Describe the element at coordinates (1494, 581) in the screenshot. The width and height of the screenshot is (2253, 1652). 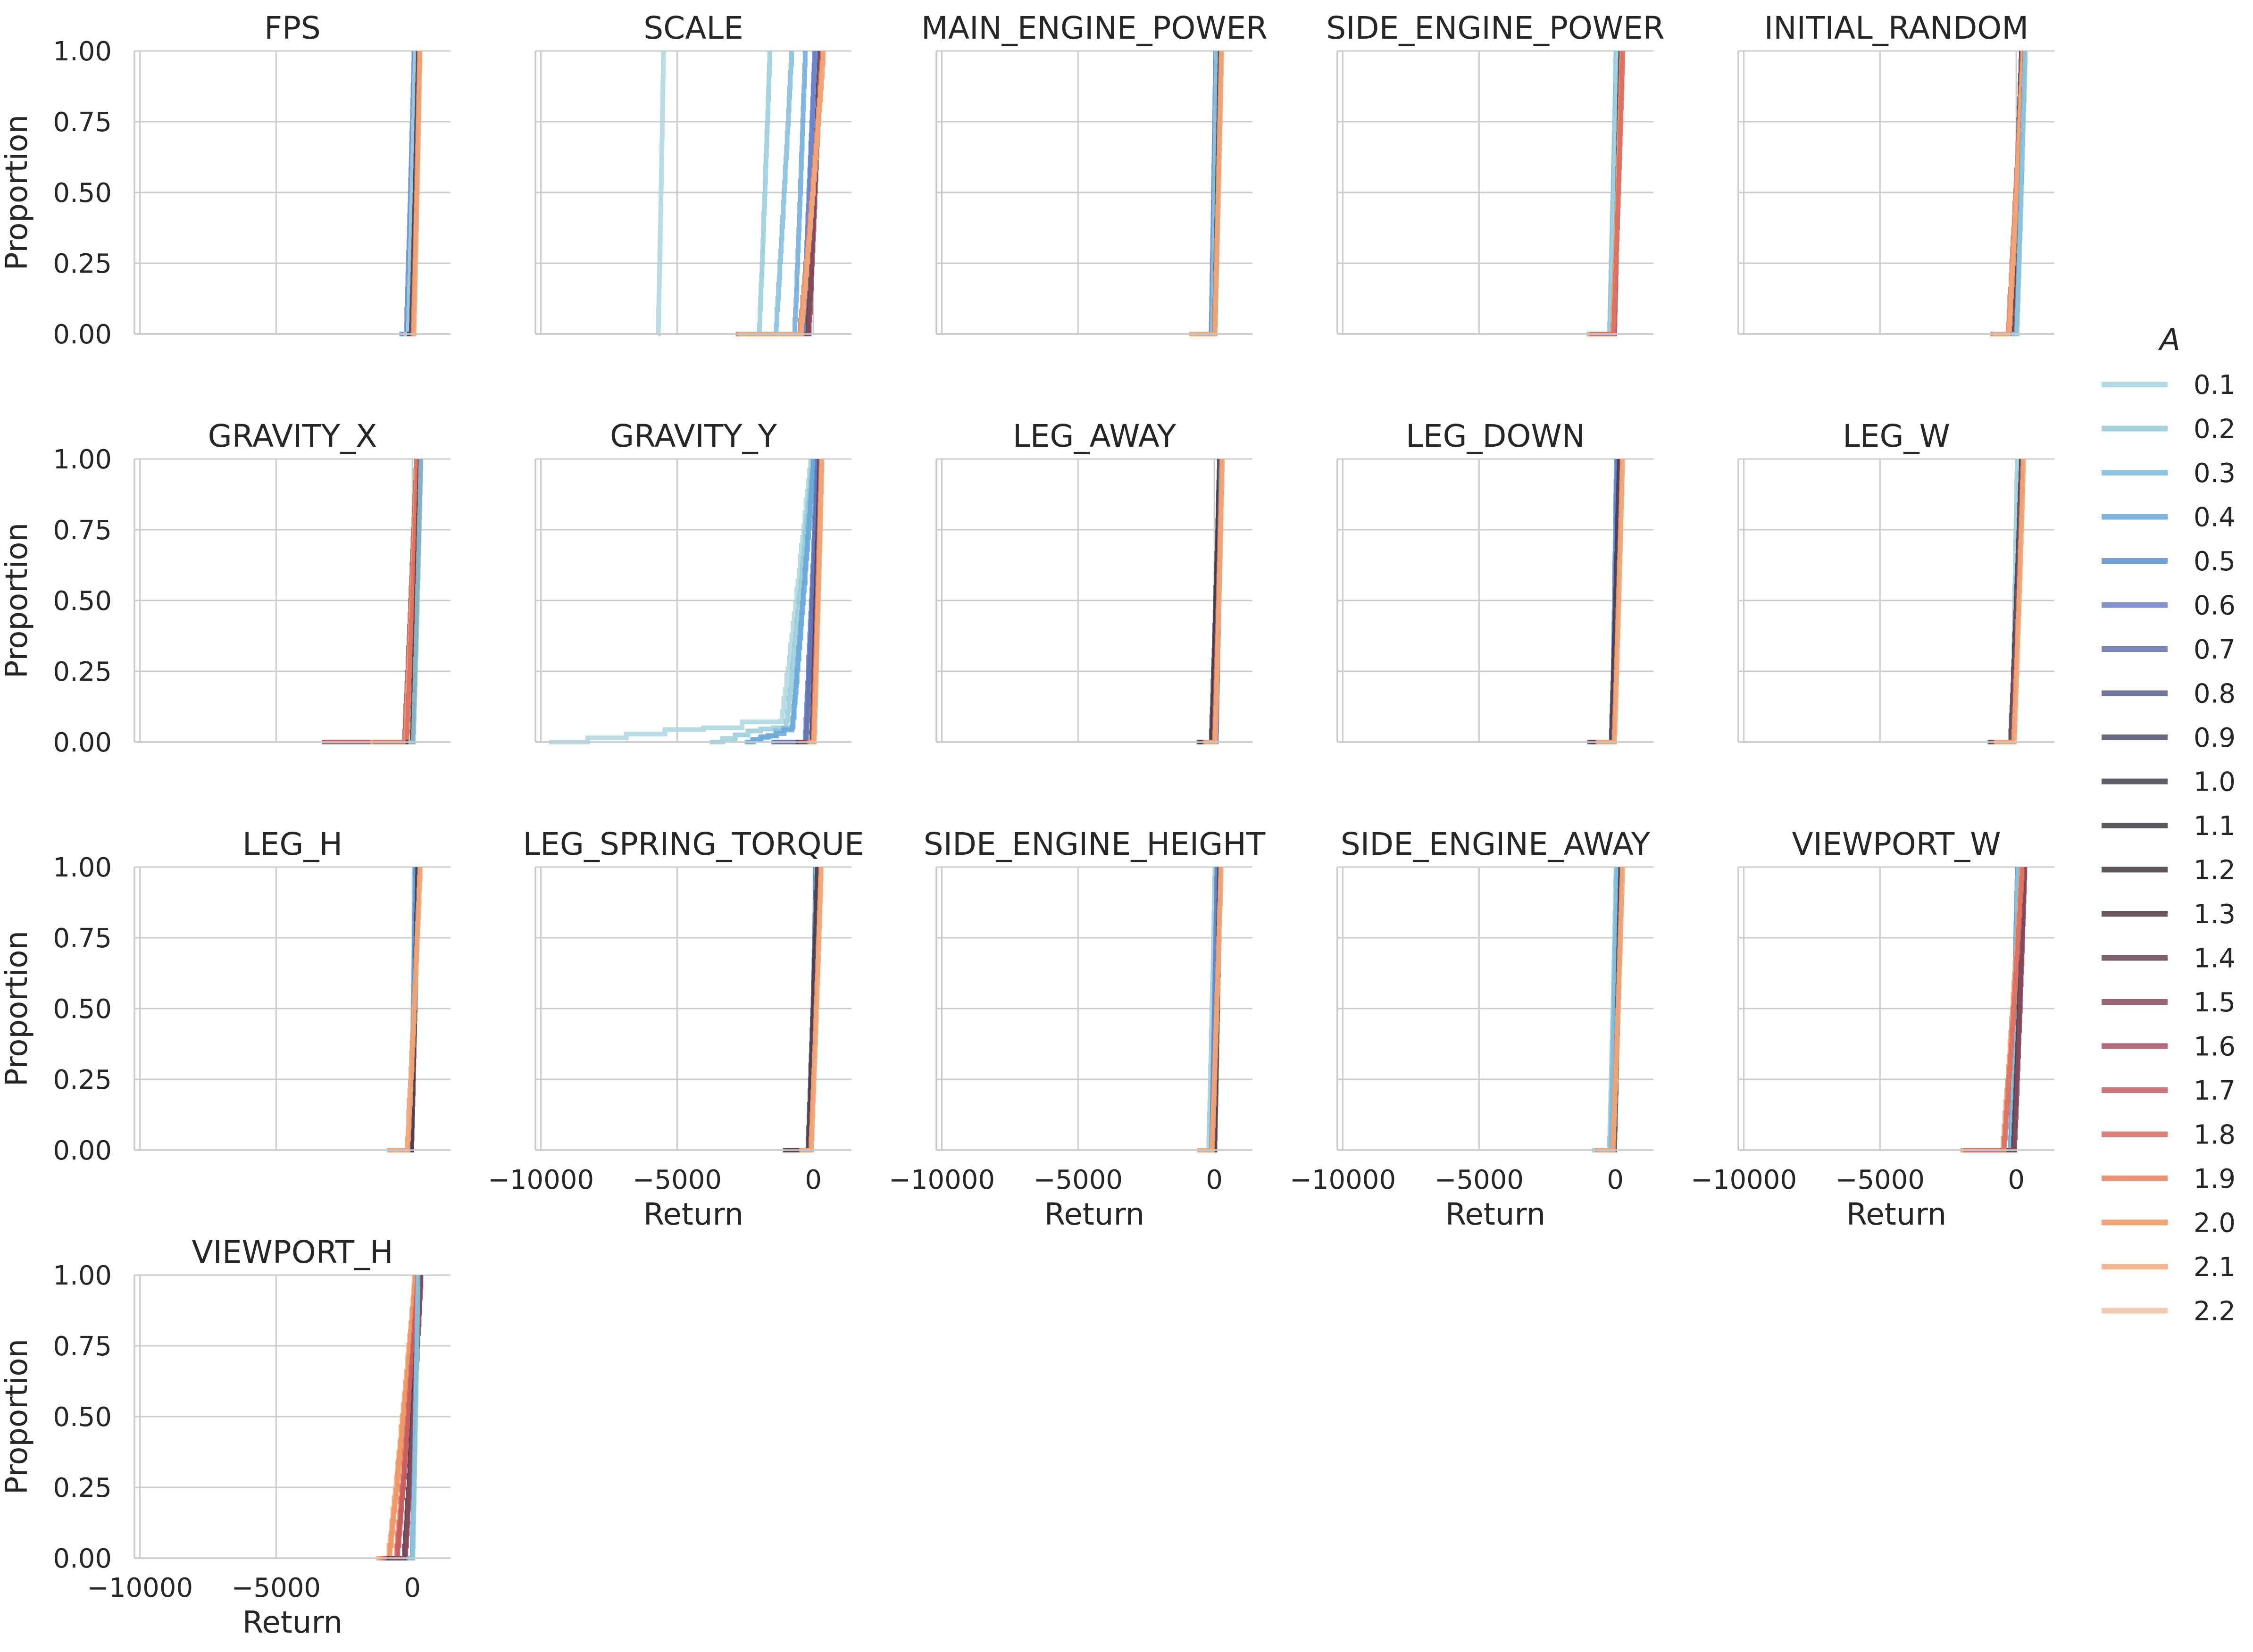
I see `panel-leg-down: LEG_DOWN` at that location.